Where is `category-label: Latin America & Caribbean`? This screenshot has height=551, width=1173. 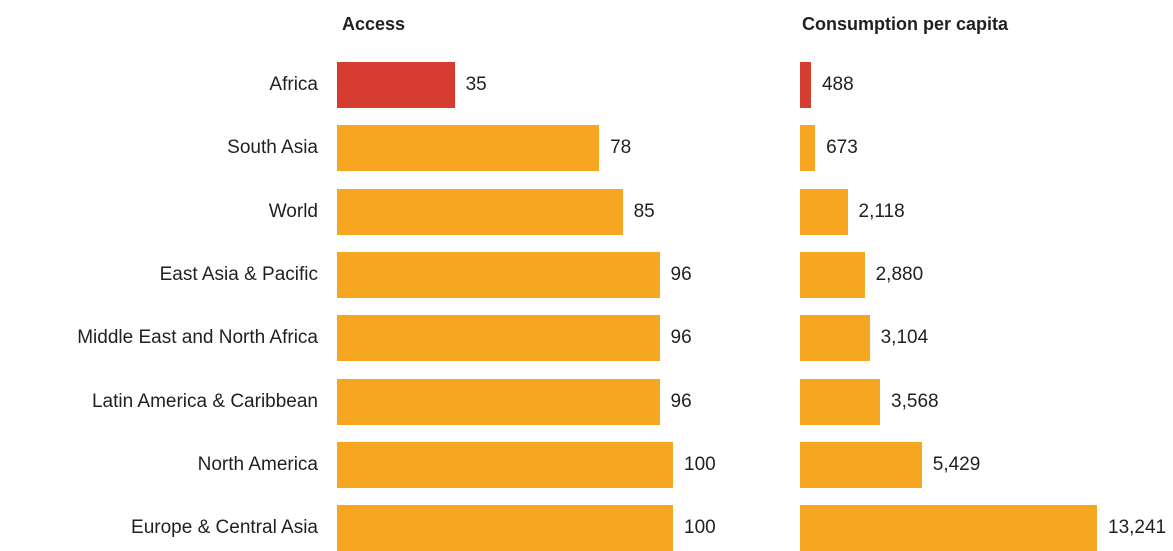
category-label: Latin America & Caribbean is located at coordinates (204, 401).